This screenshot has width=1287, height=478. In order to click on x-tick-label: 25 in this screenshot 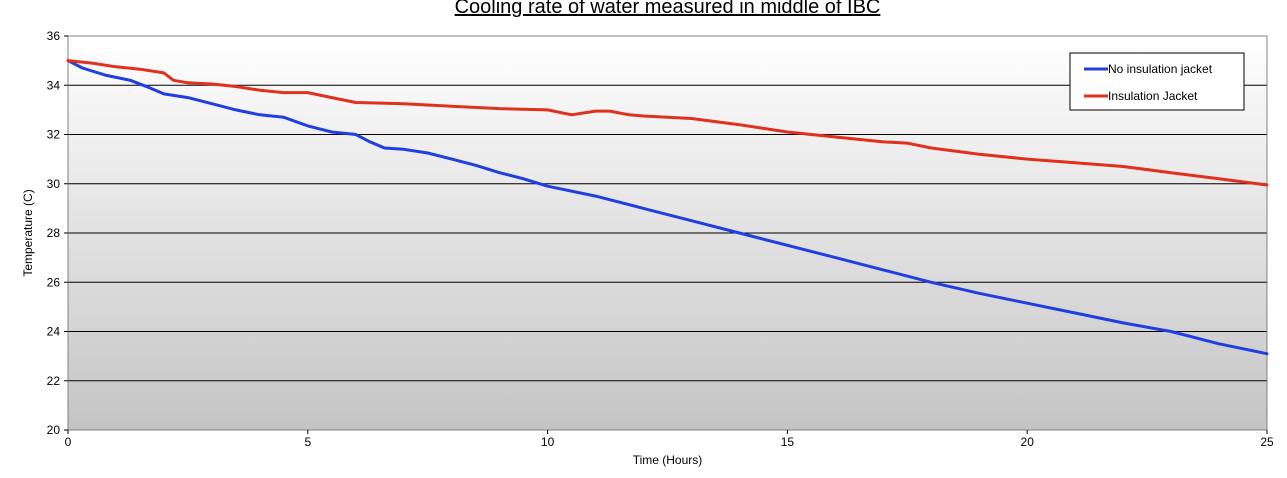, I will do `click(1267, 442)`.